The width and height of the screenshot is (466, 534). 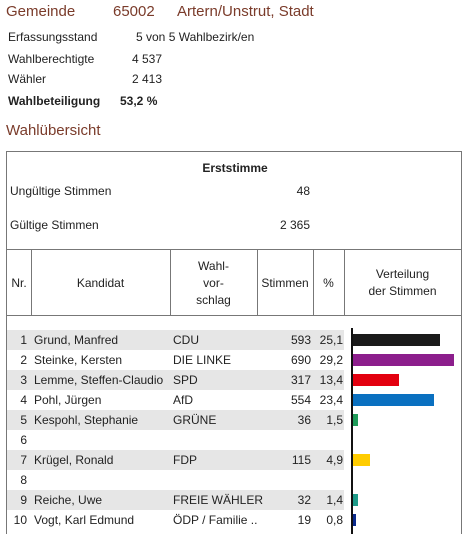 I want to click on info-label: Wähler, so click(x=27, y=79).